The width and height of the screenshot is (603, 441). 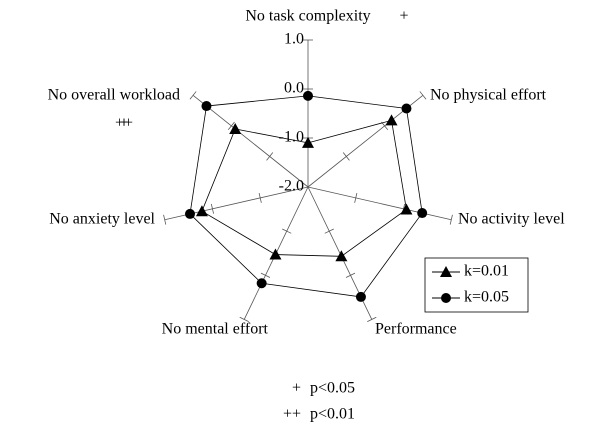 What do you see at coordinates (294, 39) in the screenshot?
I see `tick-label: 1.0` at bounding box center [294, 39].